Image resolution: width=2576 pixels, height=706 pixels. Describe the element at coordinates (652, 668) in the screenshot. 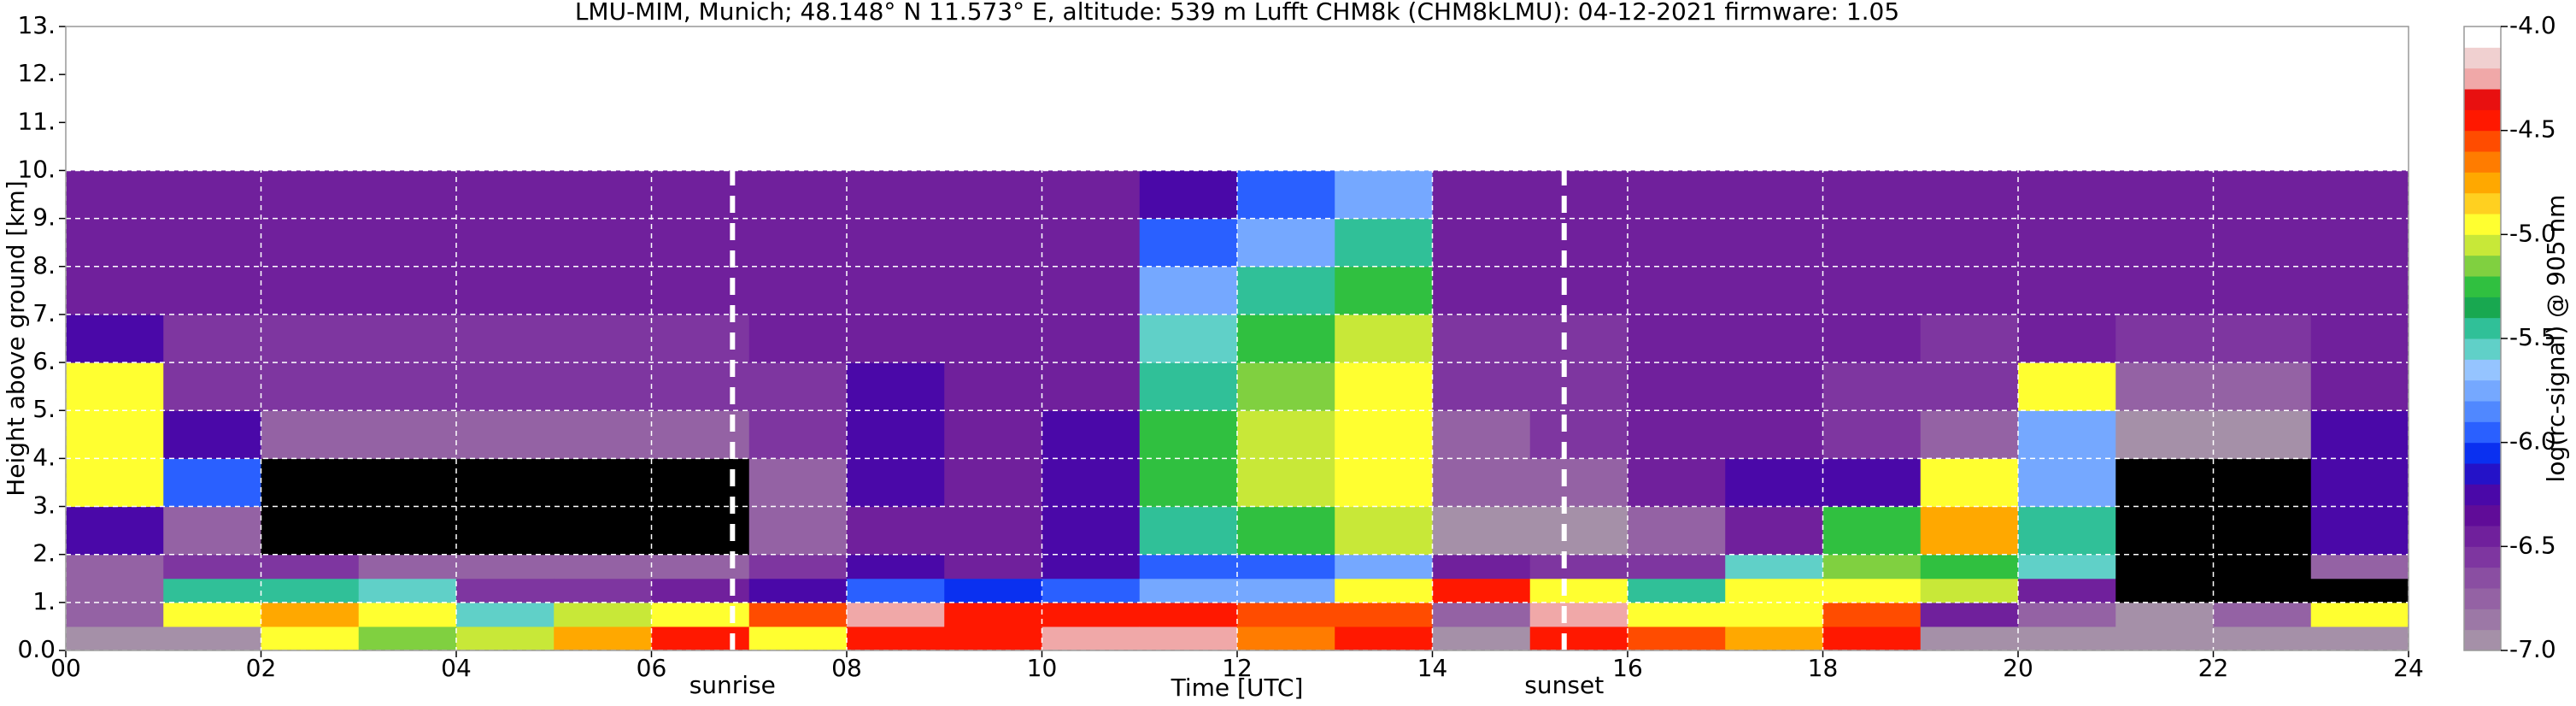

I see `x-tick-label: 06` at that location.